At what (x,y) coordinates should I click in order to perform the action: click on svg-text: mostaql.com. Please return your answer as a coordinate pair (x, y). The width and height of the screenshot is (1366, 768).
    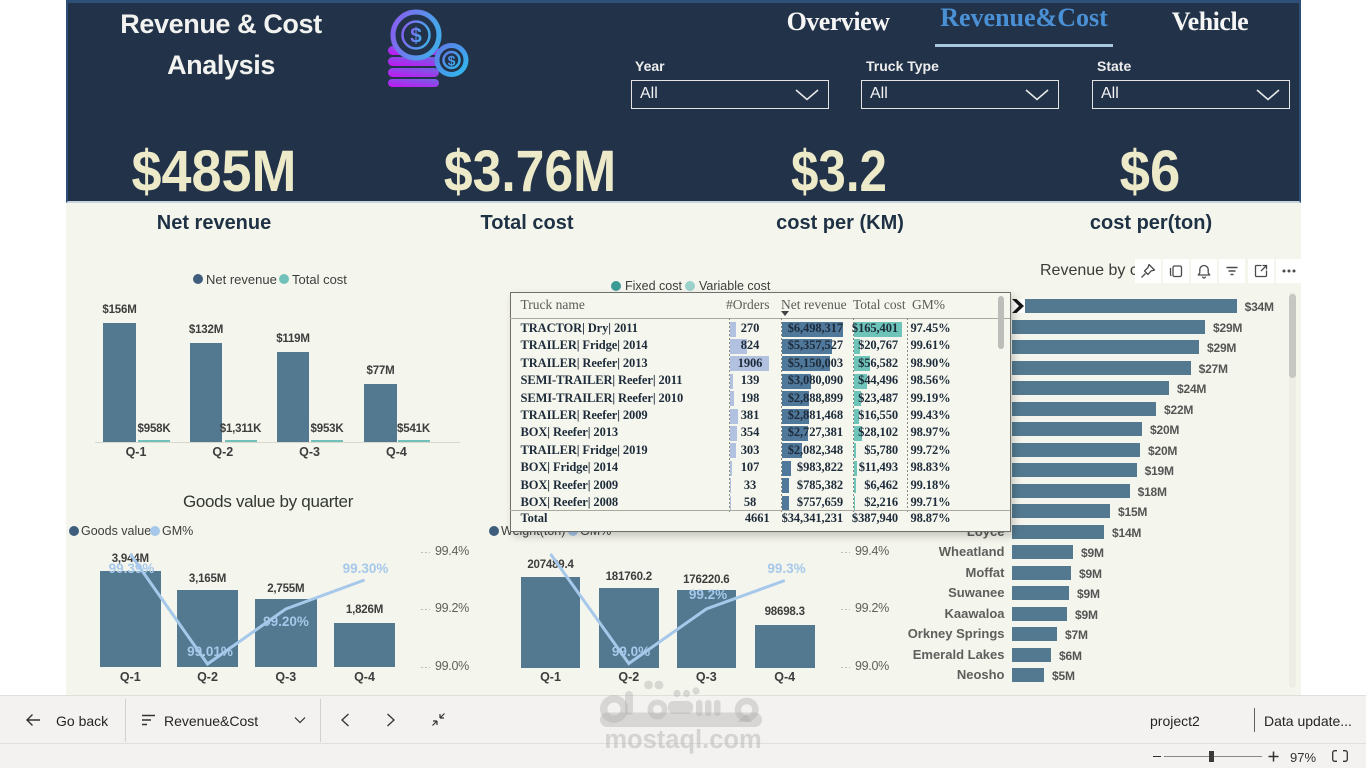
    Looking at the image, I should click on (682, 740).